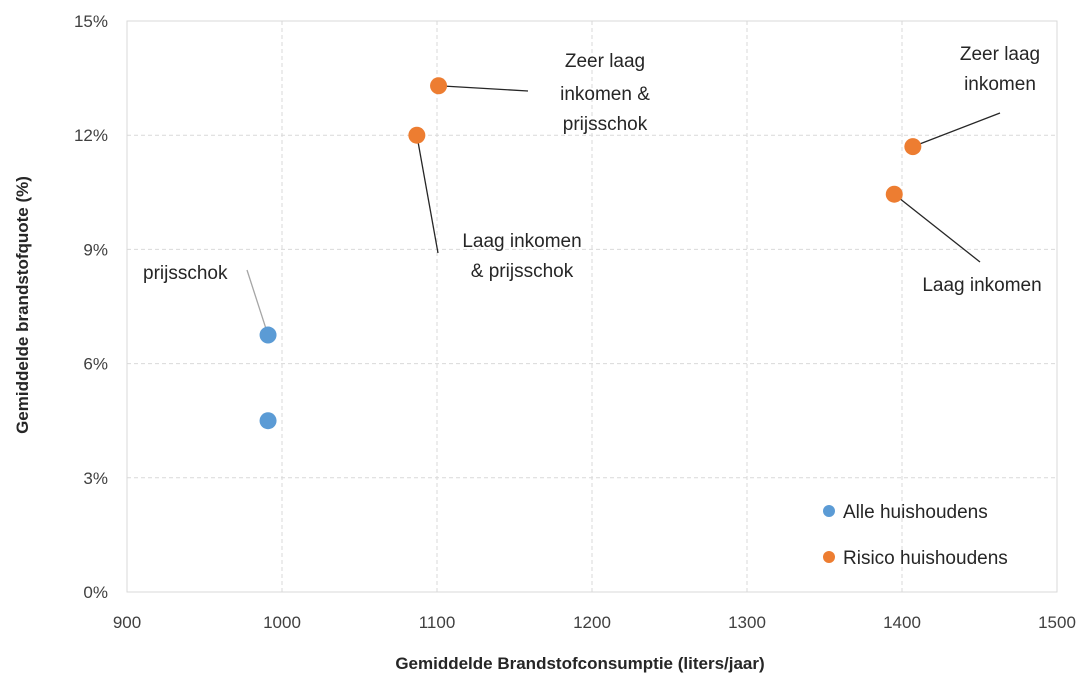 This screenshot has height=677, width=1090. I want to click on annotation-zeer-laag-prijsschok-line-1: Zeer laag, so click(605, 61).